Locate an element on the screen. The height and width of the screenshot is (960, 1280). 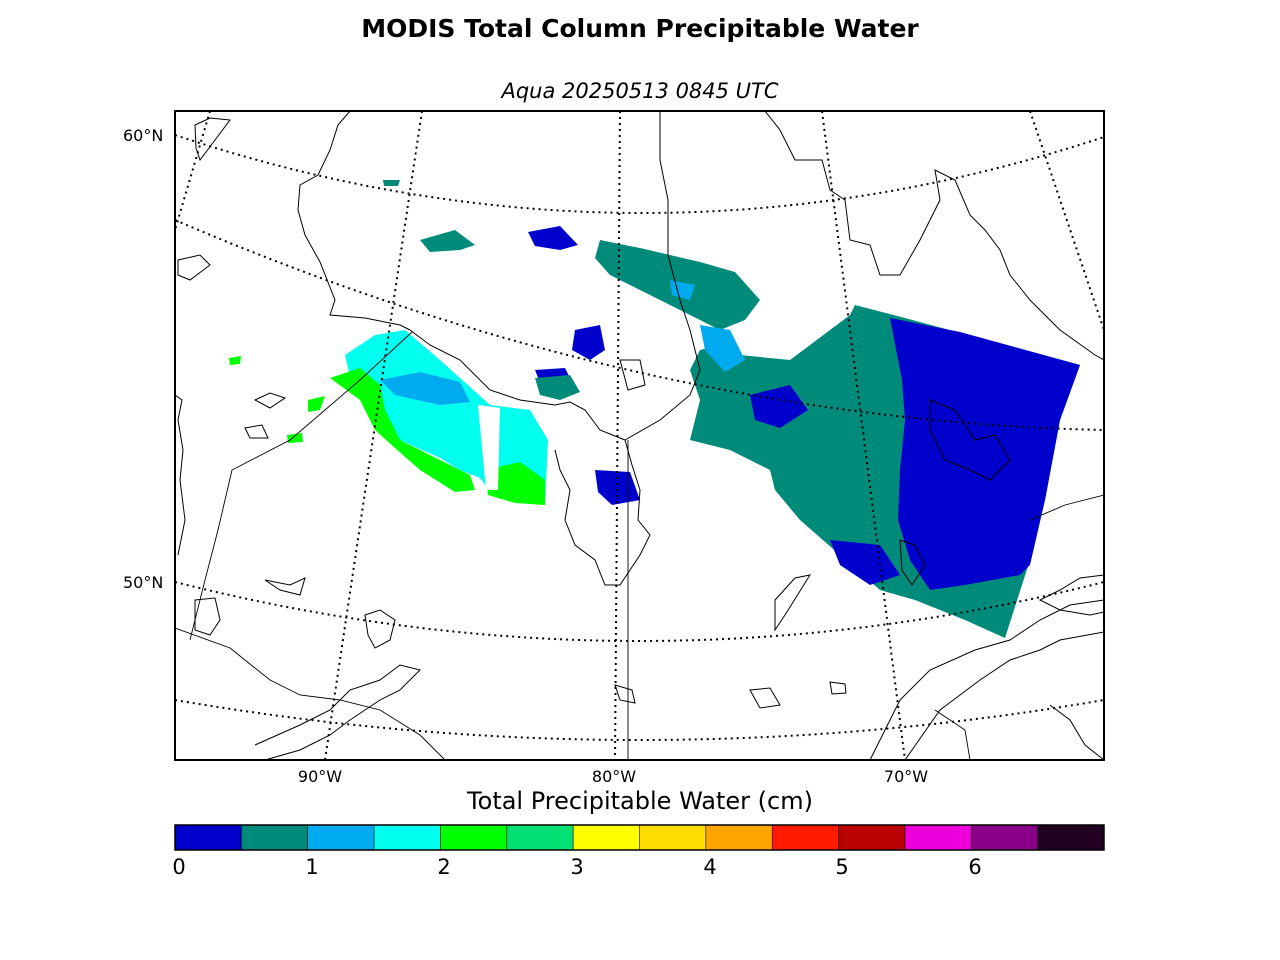
st-lawrence-north-shore is located at coordinates (986, 679).